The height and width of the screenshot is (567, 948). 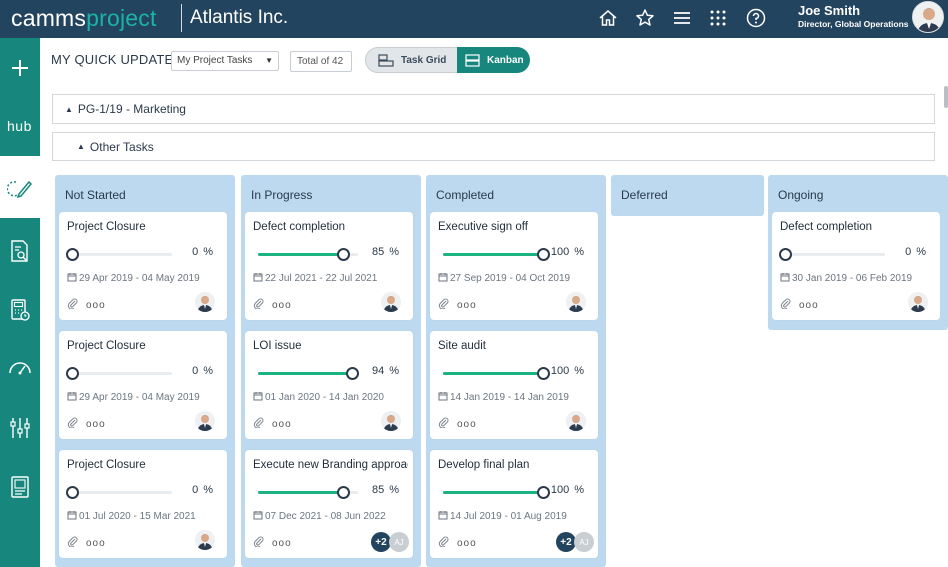 I want to click on user-name: Joe Smith, so click(x=829, y=10).